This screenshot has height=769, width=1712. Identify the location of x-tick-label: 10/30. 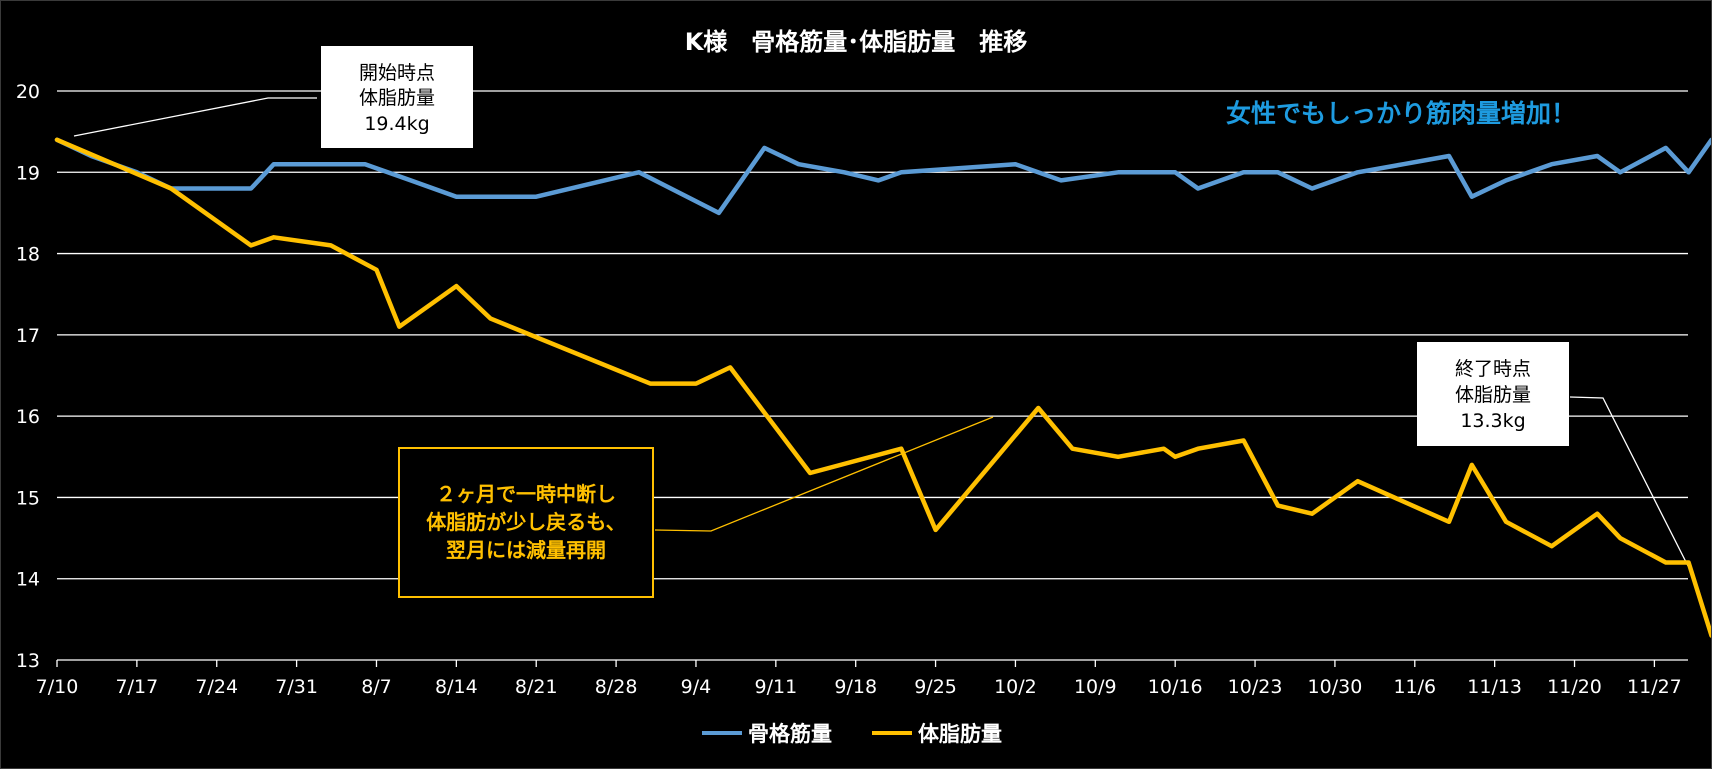
(1335, 687).